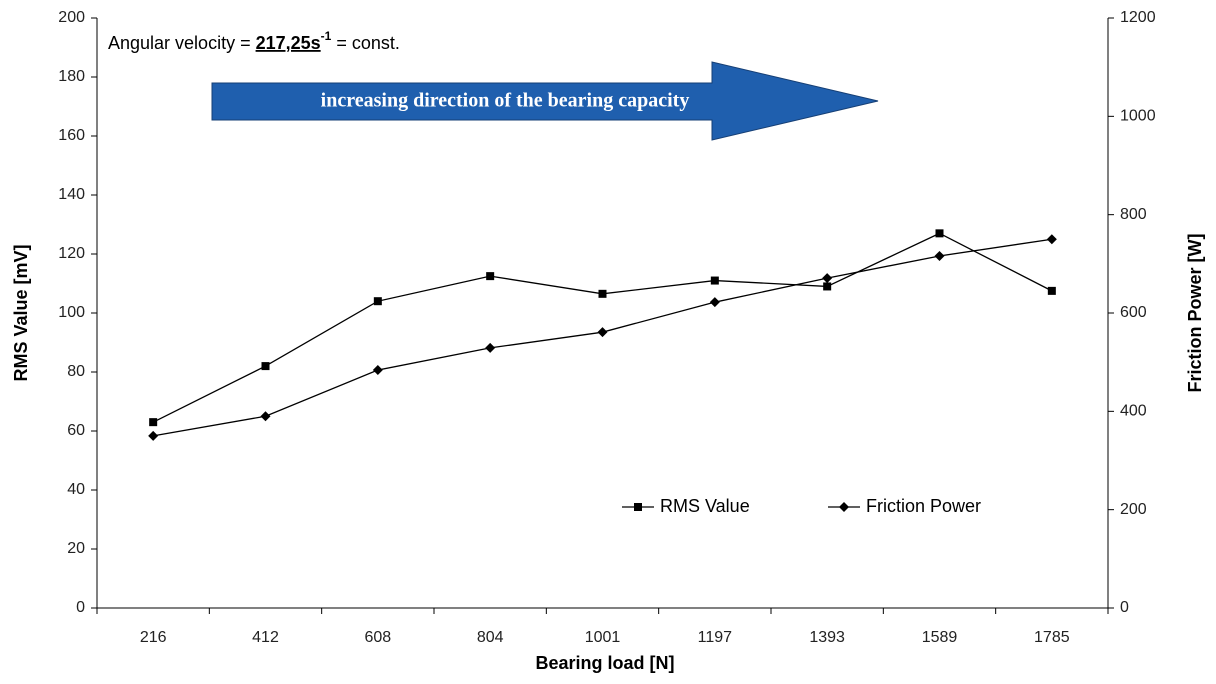 This screenshot has height=684, width=1216. What do you see at coordinates (76, 430) in the screenshot?
I see `y-tick-label: 60` at bounding box center [76, 430].